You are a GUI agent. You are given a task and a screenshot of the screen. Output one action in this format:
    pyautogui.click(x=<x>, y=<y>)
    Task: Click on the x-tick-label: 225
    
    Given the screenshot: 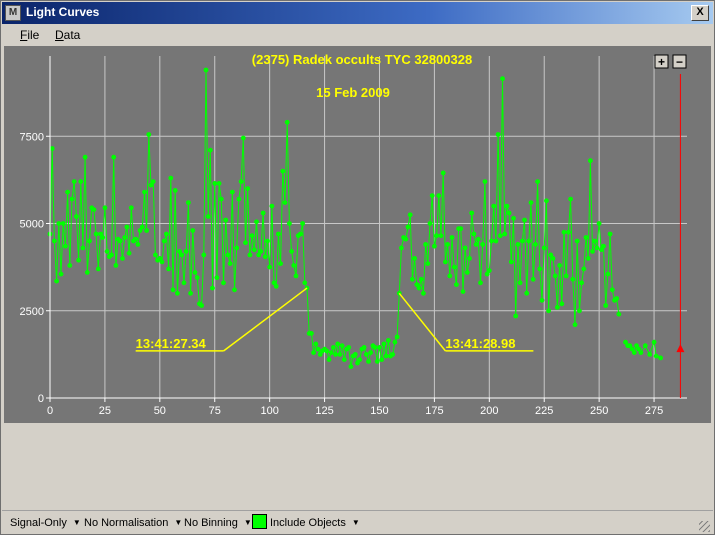 What is the action you would take?
    pyautogui.click(x=544, y=411)
    